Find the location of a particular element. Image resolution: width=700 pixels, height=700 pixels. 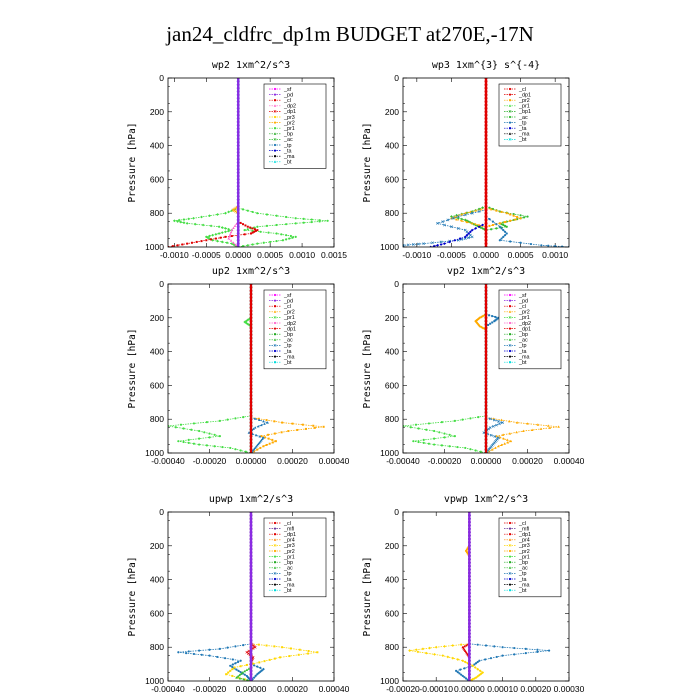

y-tick-label: 600 is located at coordinates (392, 385).